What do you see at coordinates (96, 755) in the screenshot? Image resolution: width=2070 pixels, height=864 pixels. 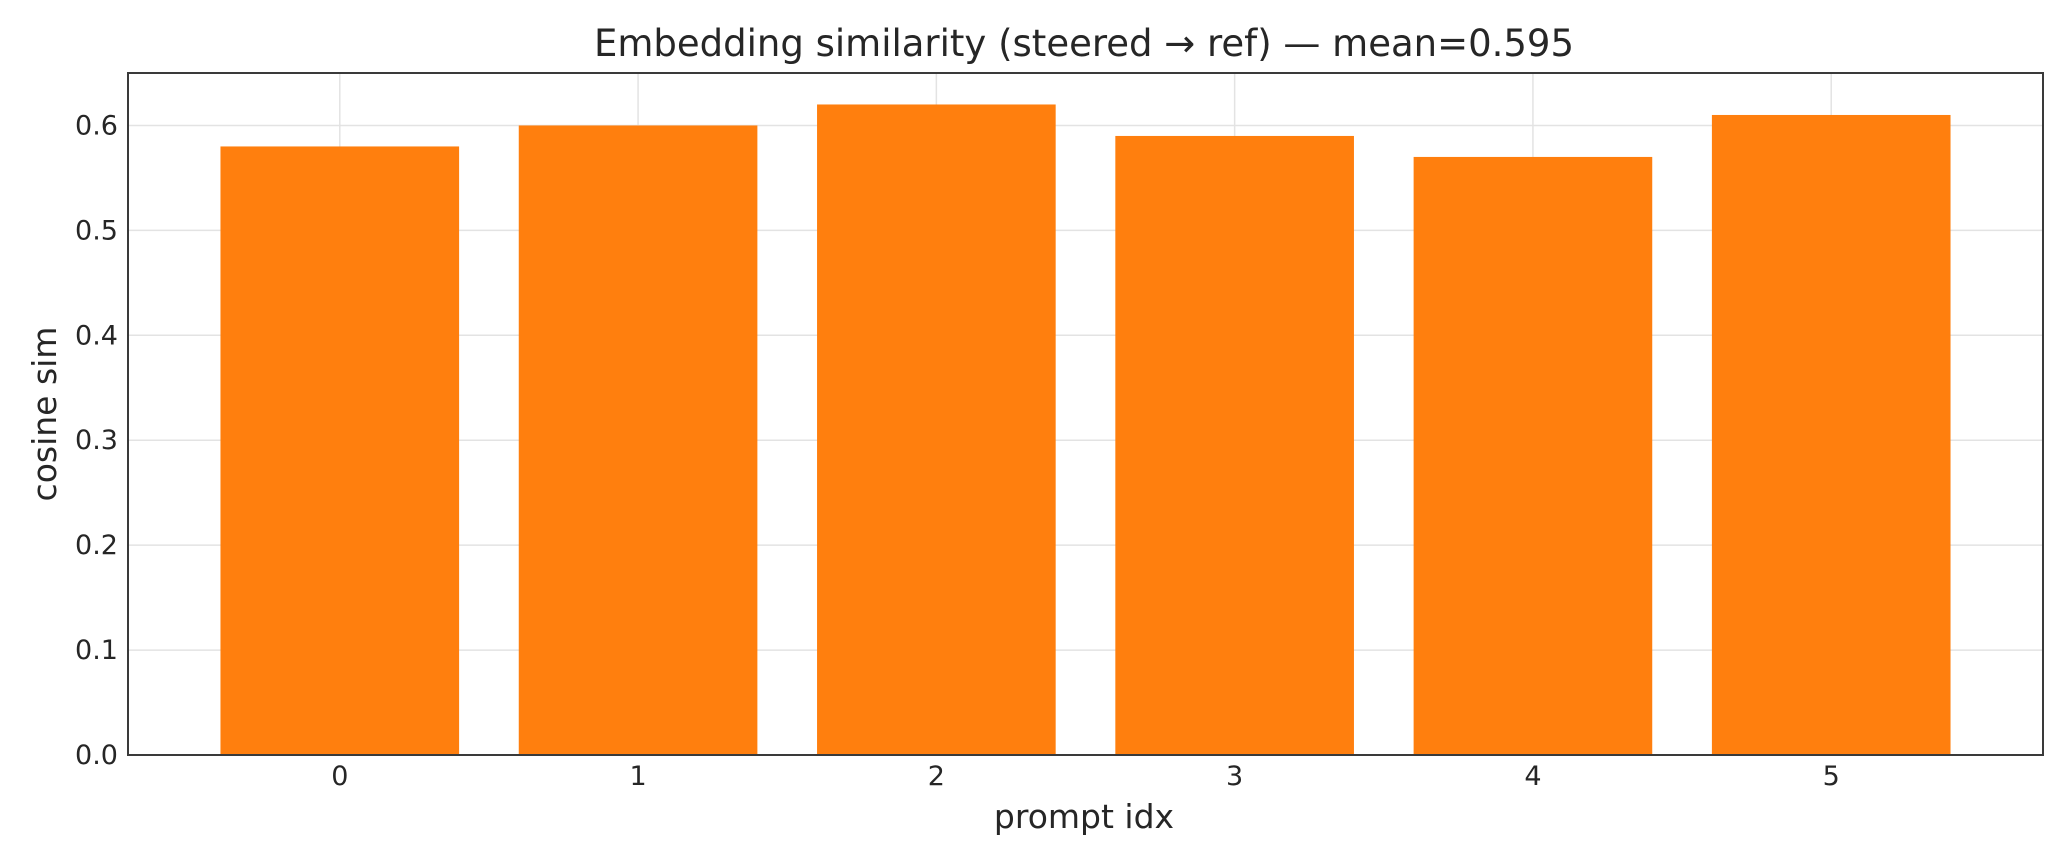 I see `y-tick-label: 0.0` at bounding box center [96, 755].